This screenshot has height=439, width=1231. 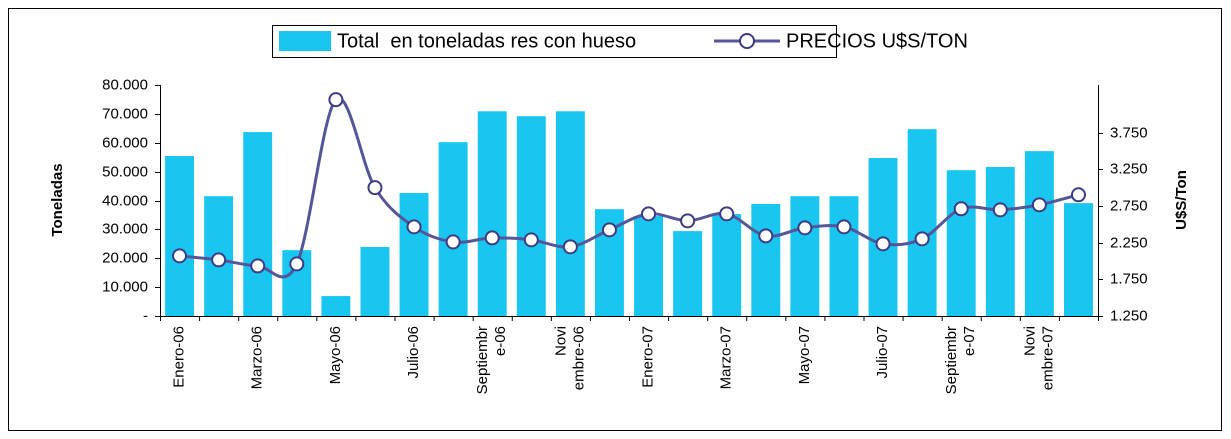 What do you see at coordinates (804, 355) in the screenshot?
I see `x-tick-label: Mayo-07` at bounding box center [804, 355].